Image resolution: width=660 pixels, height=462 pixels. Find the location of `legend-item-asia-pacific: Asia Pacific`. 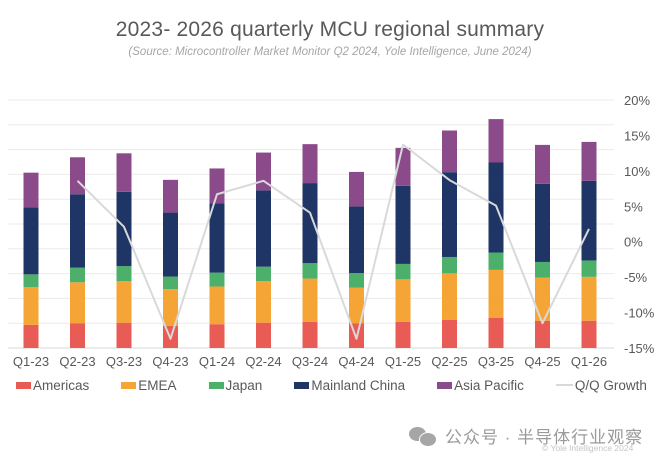

legend-item-asia-pacific: Asia Pacific is located at coordinates (480, 385).